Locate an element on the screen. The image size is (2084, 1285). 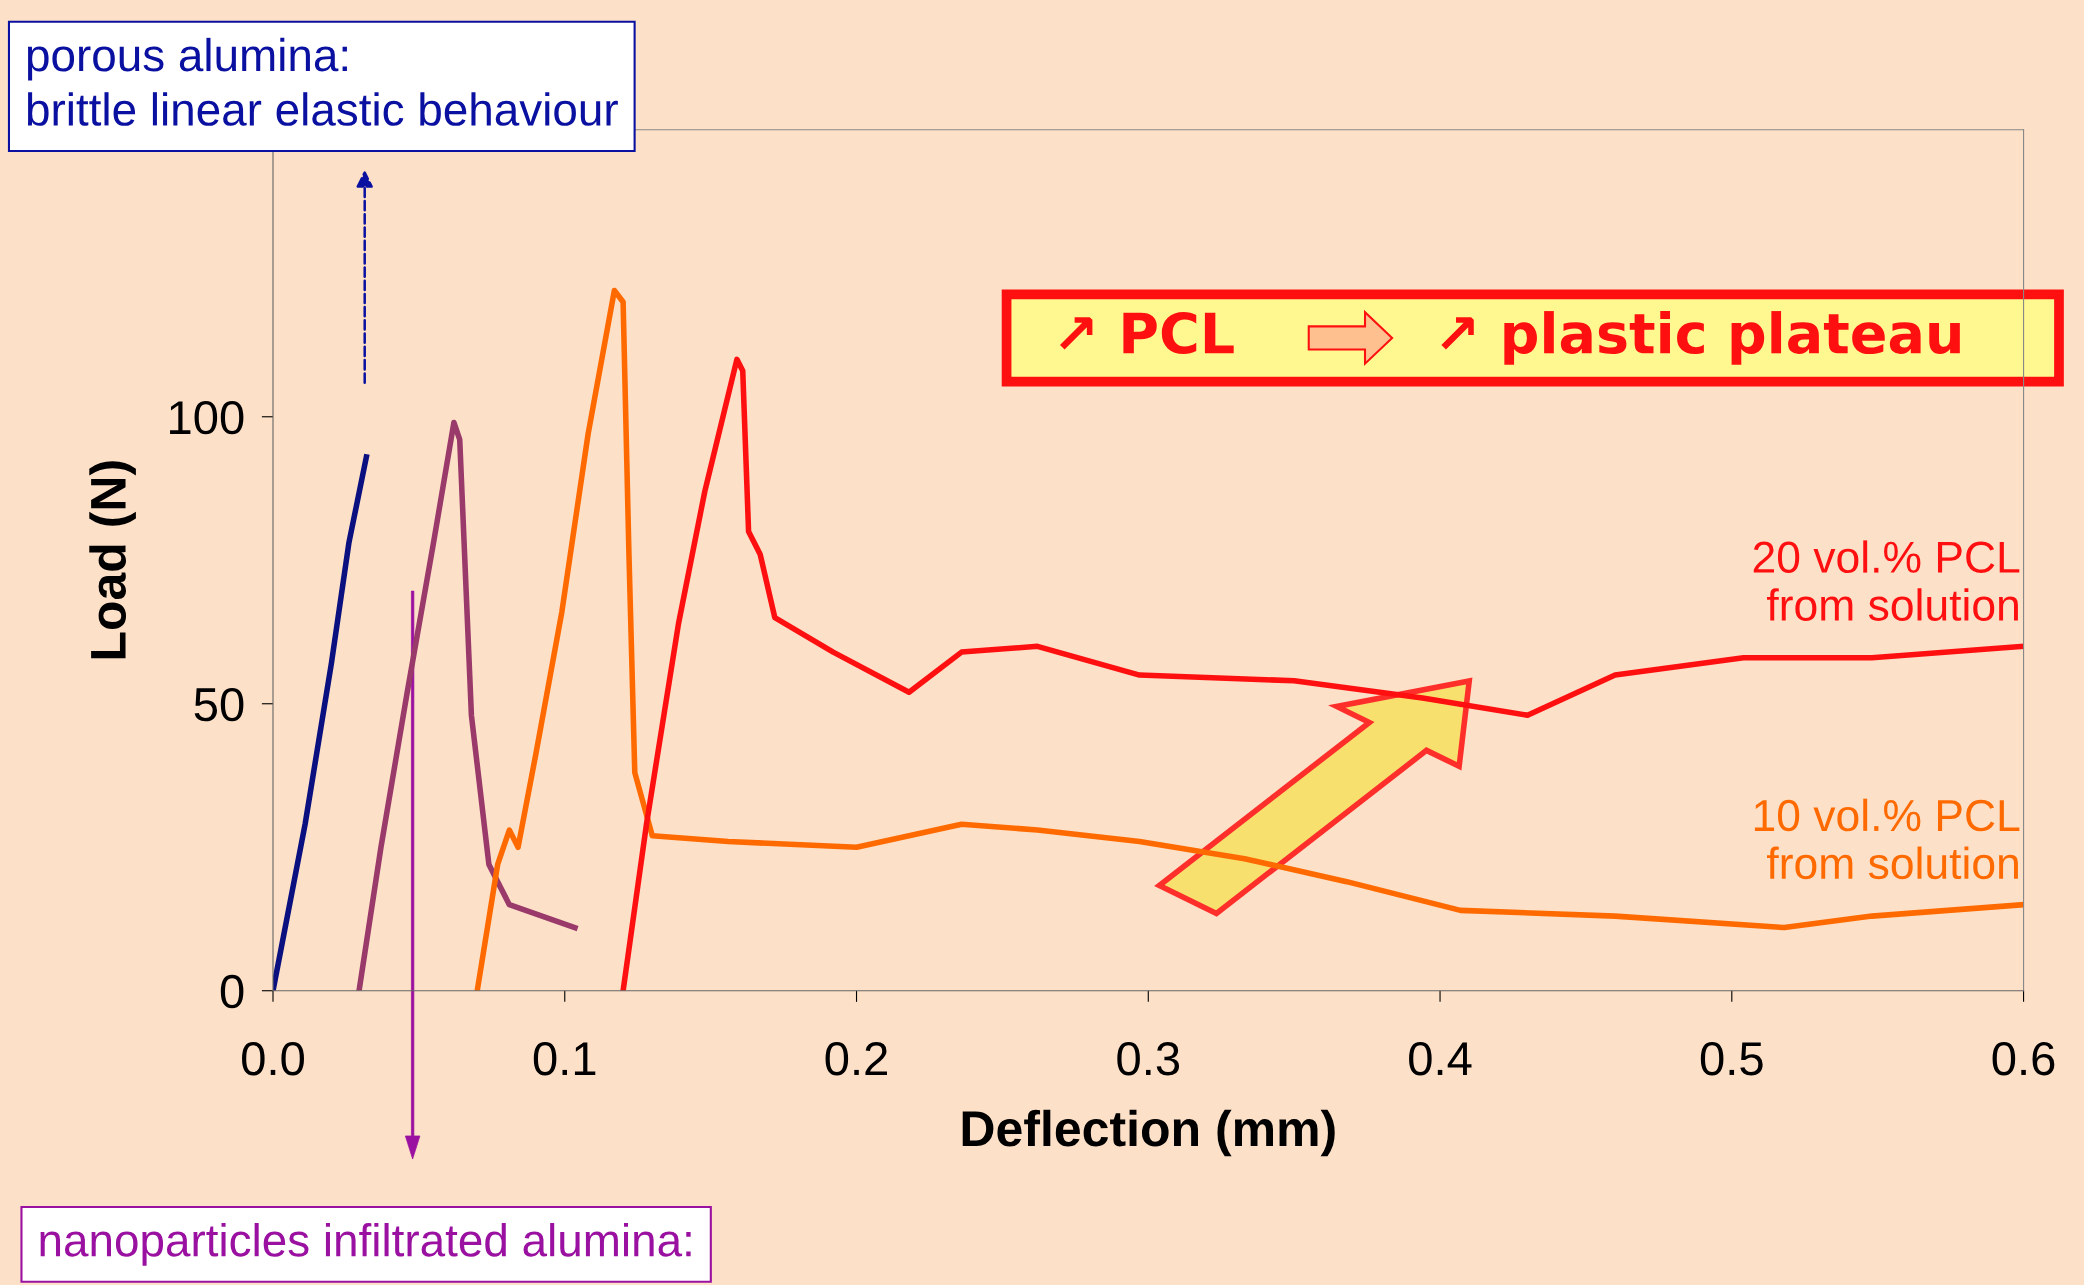
x-tick-label: 0.6 is located at coordinates (2023, 1058).